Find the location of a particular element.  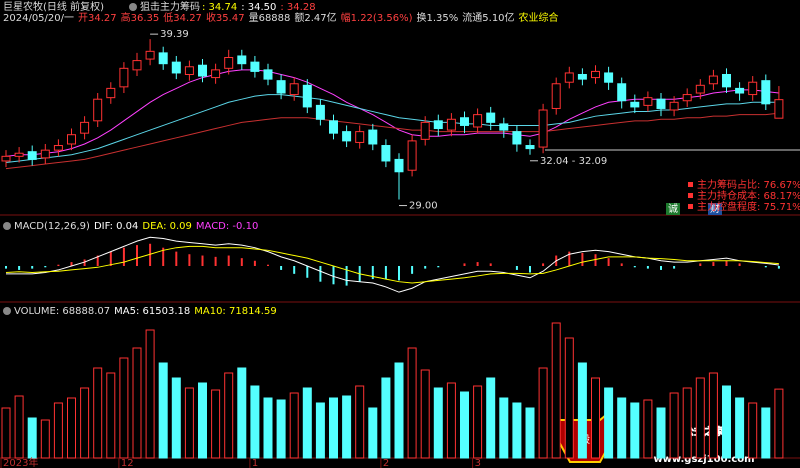

quote-info-item: 高36.35 is located at coordinates (140, 17).